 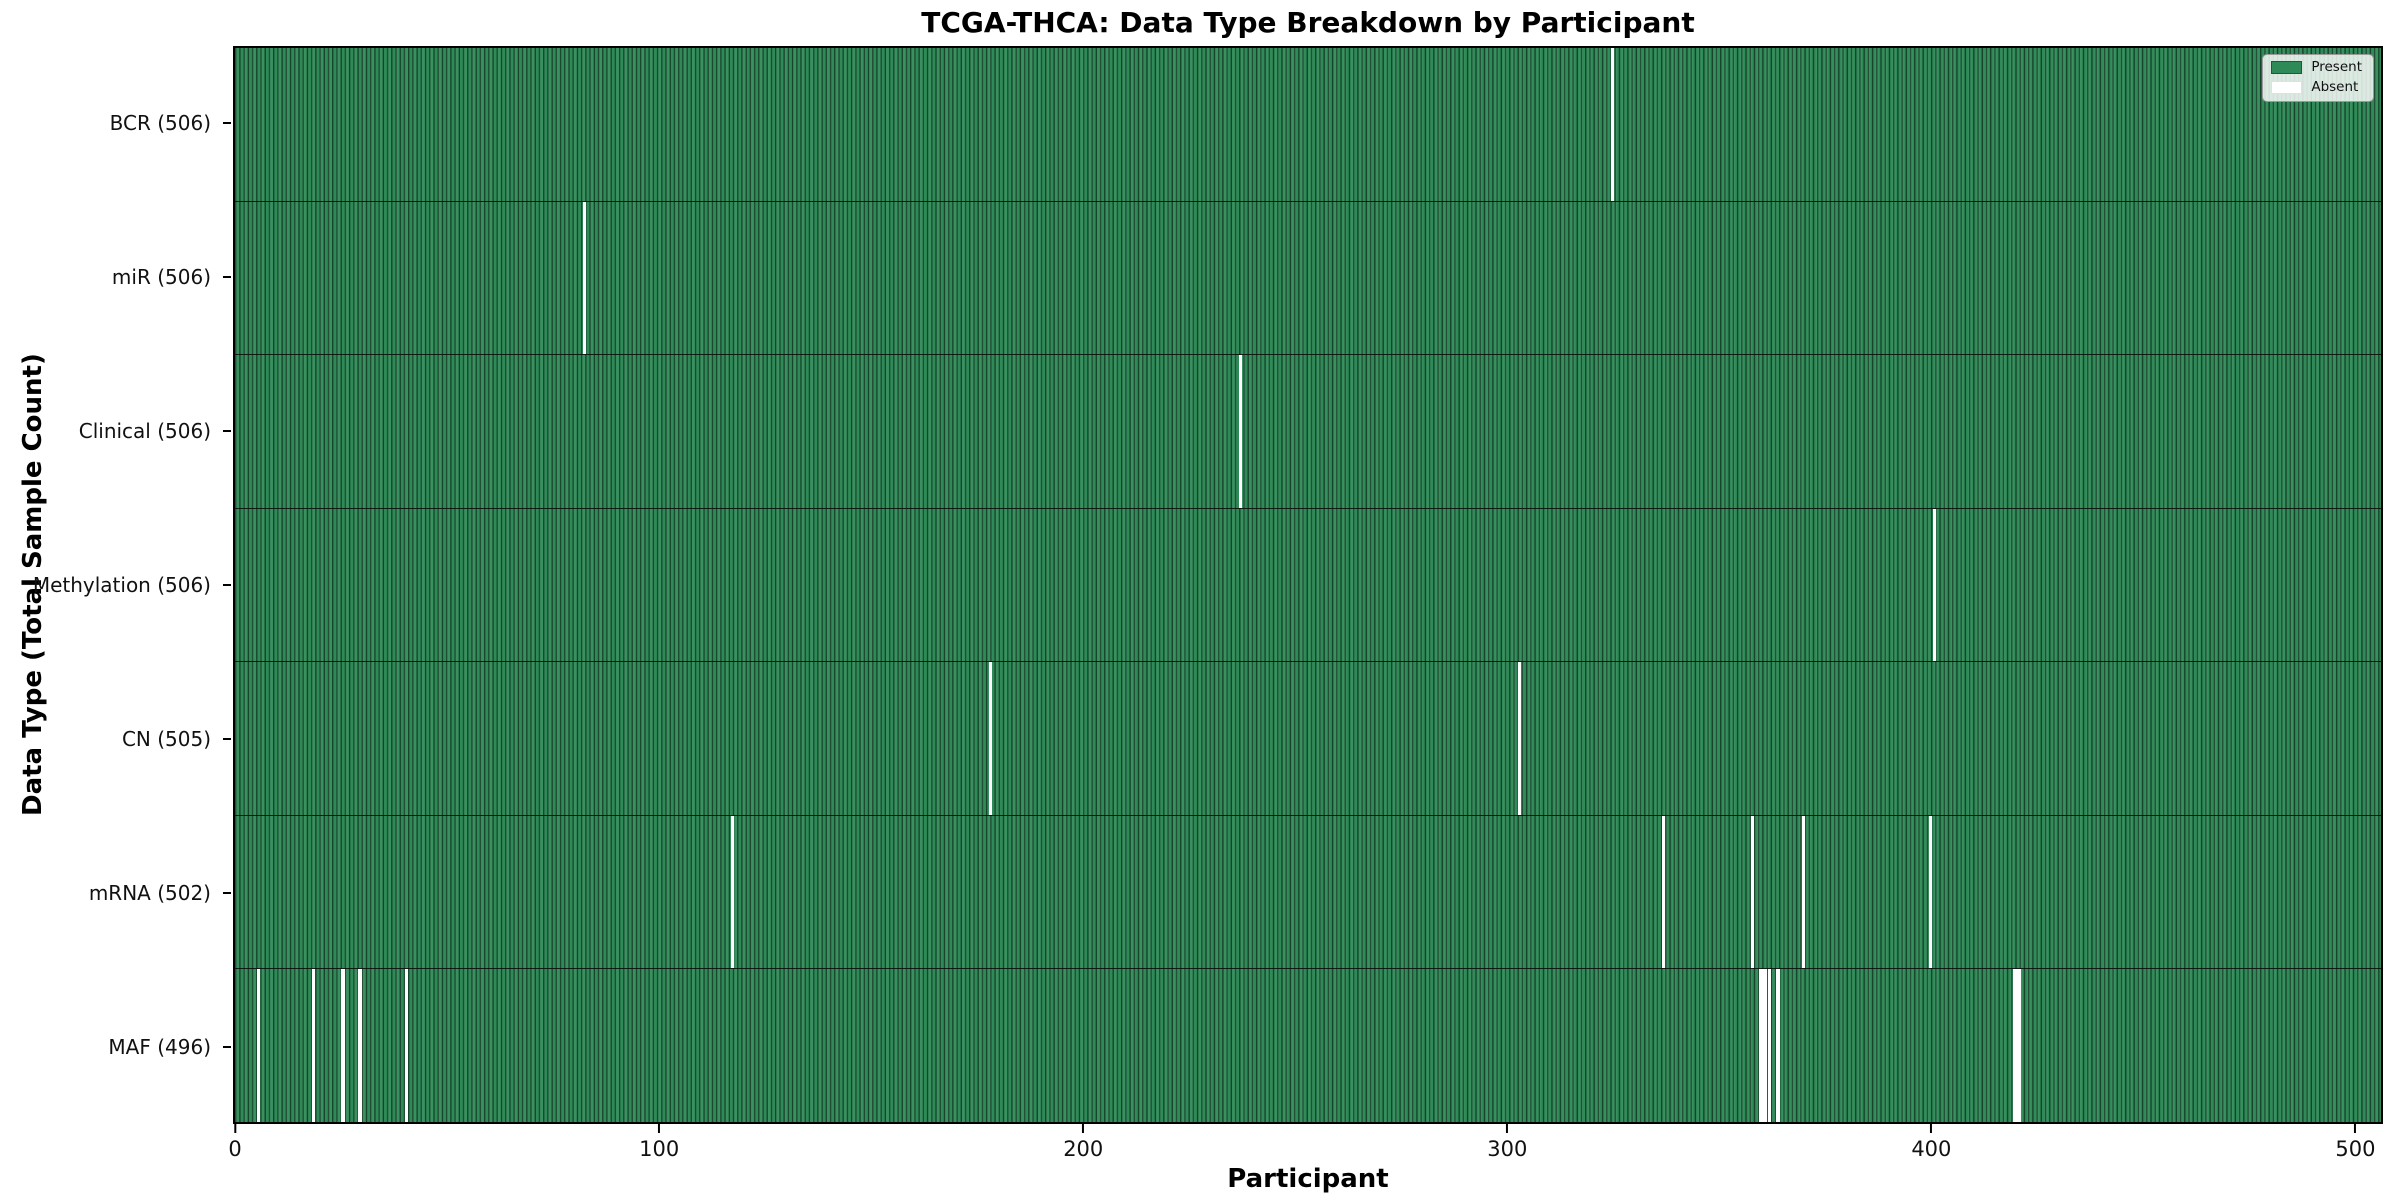 I want to click on x-tick-label: 500, so click(x=2355, y=1149).